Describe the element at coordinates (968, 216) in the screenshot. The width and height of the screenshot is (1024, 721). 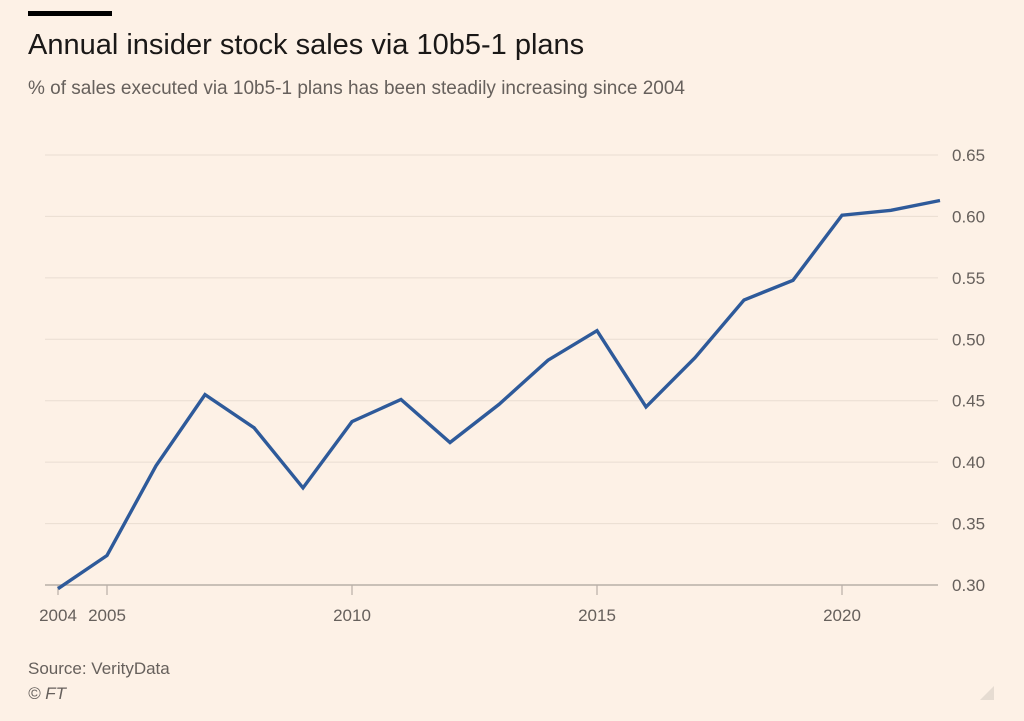
I see `y-tick-label: 0.60` at that location.